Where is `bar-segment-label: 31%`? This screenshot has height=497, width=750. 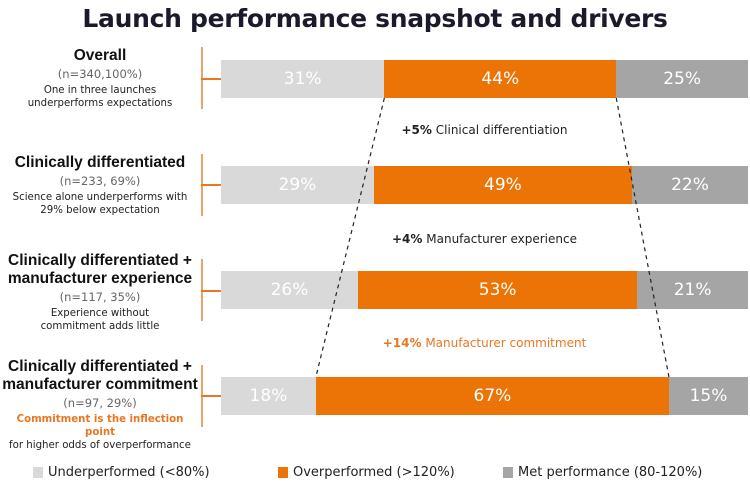
bar-segment-label: 31% is located at coordinates (302, 79).